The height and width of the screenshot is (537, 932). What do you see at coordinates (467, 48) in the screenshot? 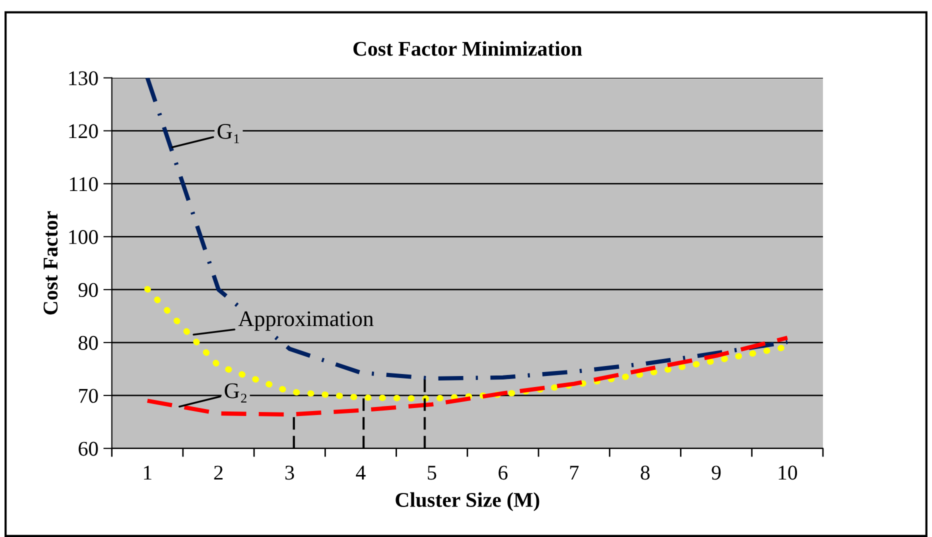
I see `chart-title: Cost Factor Minimization` at bounding box center [467, 48].